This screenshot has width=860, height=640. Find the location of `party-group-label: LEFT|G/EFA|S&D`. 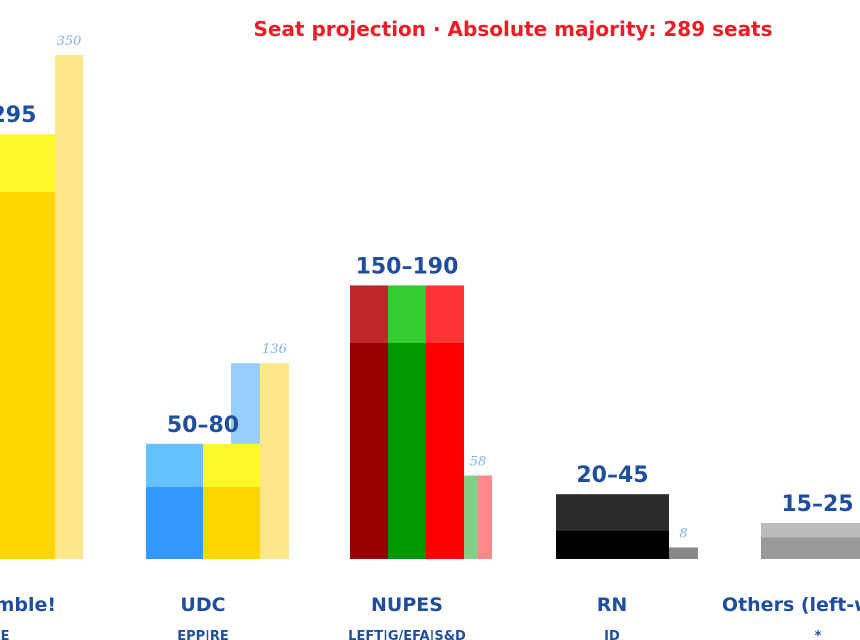

party-group-label: LEFT|G/EFA|S&D is located at coordinates (407, 634).